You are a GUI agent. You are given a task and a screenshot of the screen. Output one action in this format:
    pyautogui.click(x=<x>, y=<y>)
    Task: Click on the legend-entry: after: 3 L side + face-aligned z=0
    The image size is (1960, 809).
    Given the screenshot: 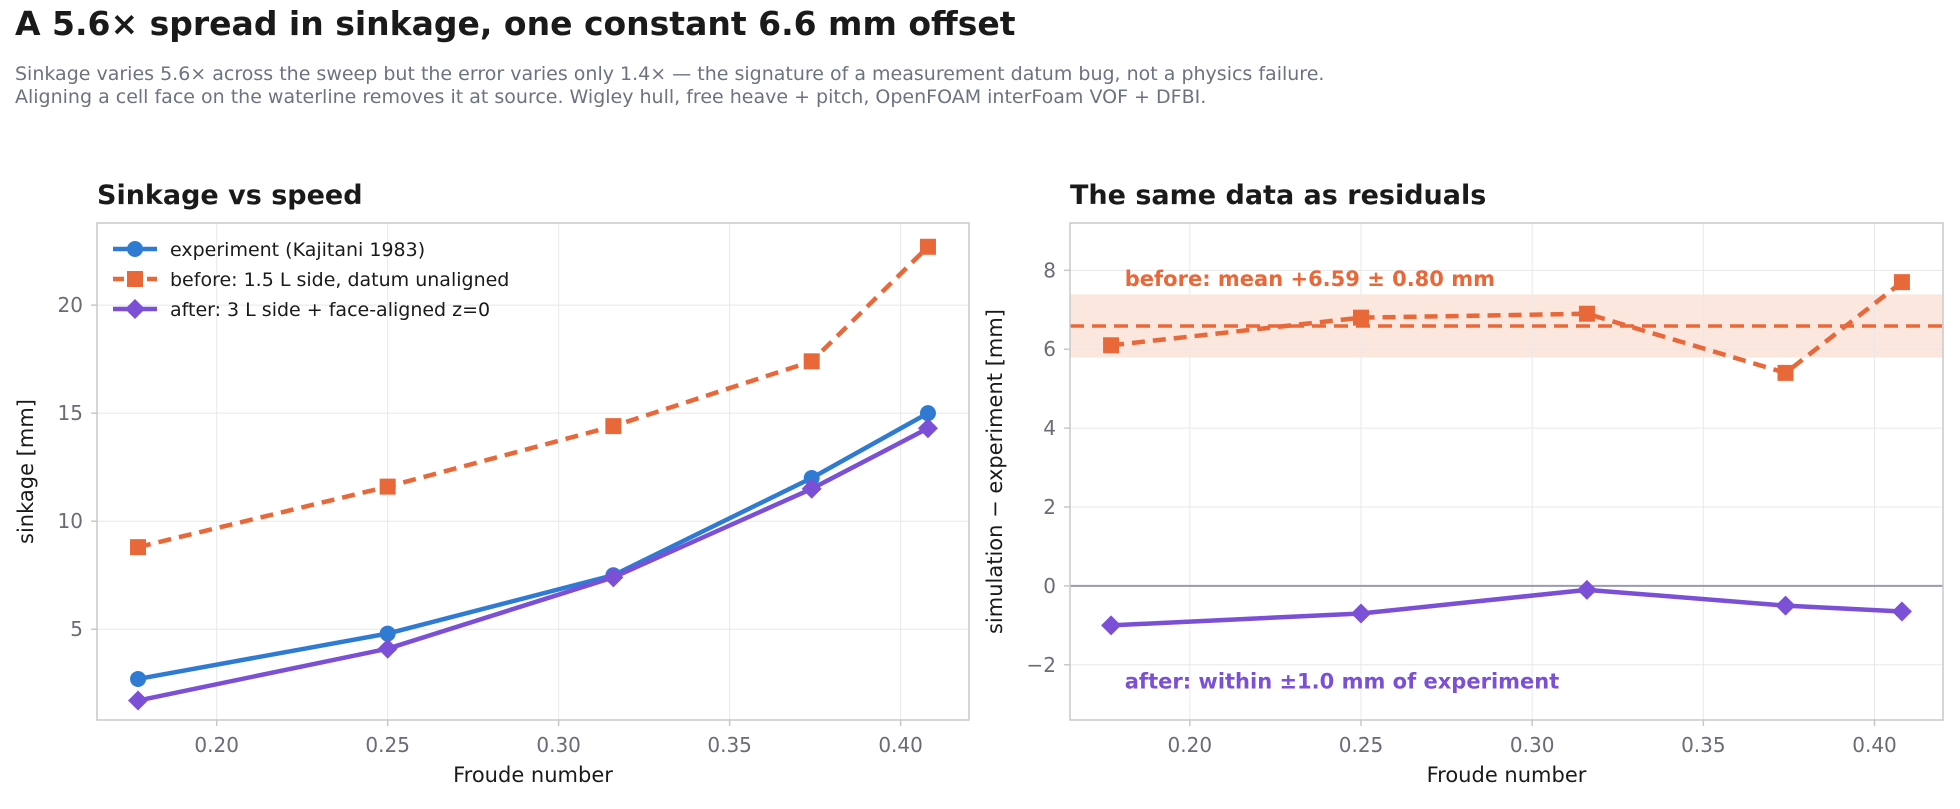 What is the action you would take?
    pyautogui.click(x=330, y=310)
    